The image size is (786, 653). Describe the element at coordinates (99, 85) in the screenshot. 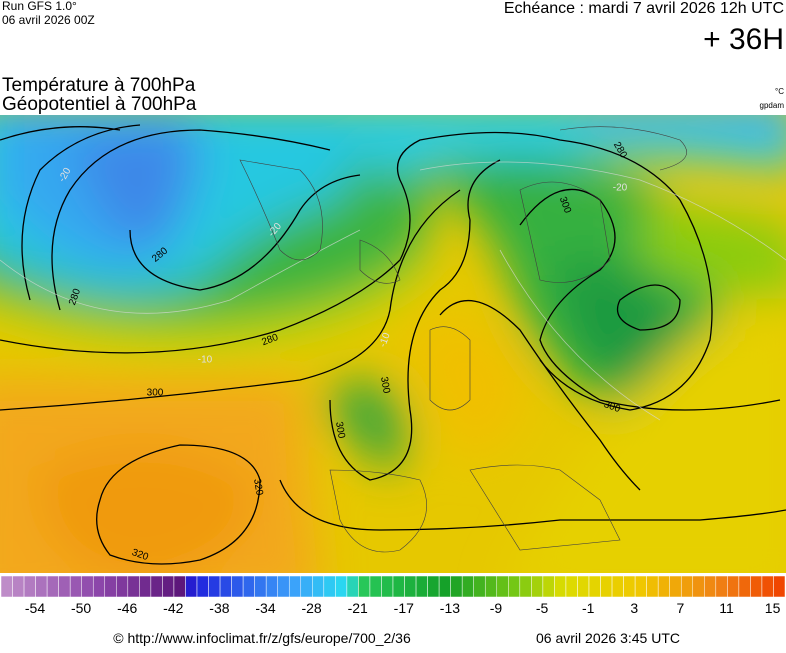

I see `title-temp: Température à 700hPa` at that location.